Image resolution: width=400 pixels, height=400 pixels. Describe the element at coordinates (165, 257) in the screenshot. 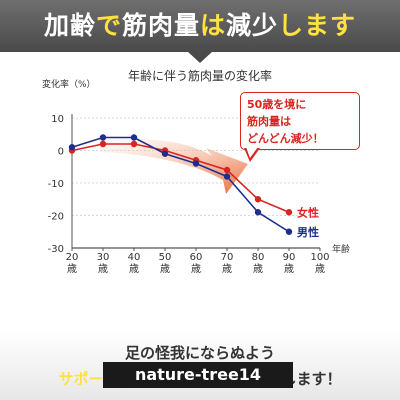

I see `x-tick-label-line: 50` at that location.